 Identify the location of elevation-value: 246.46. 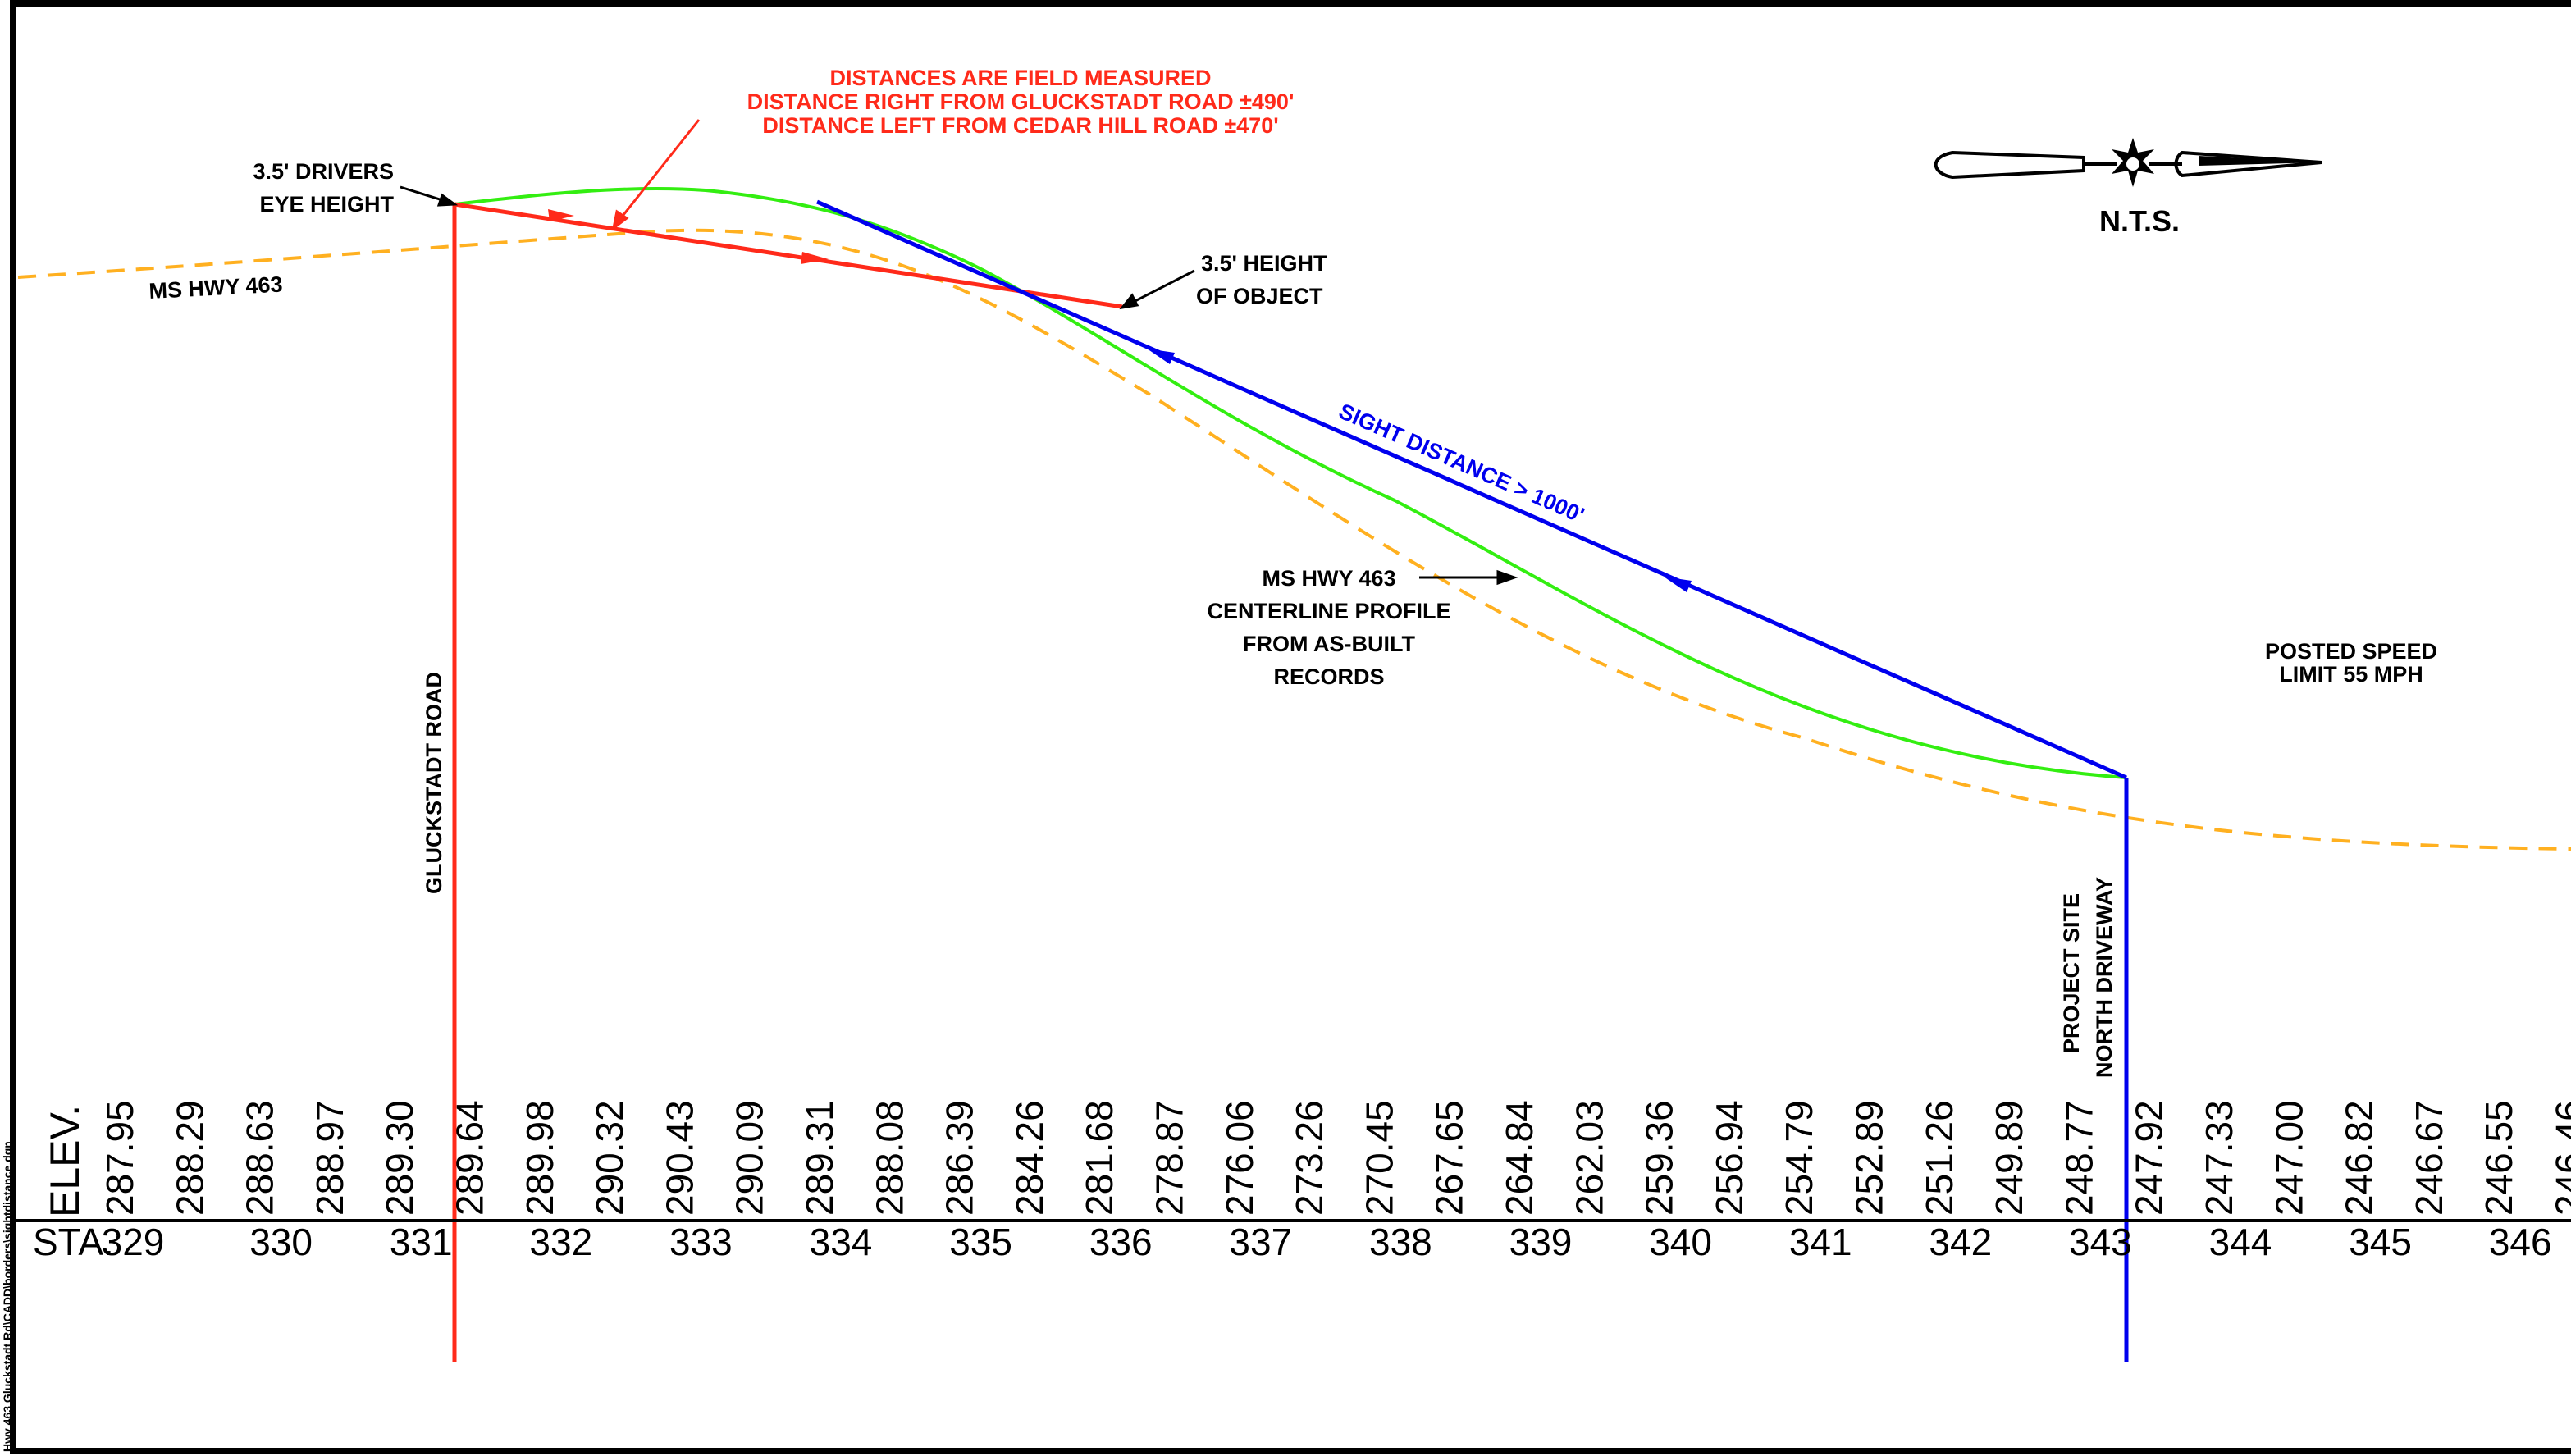
(2560, 1158).